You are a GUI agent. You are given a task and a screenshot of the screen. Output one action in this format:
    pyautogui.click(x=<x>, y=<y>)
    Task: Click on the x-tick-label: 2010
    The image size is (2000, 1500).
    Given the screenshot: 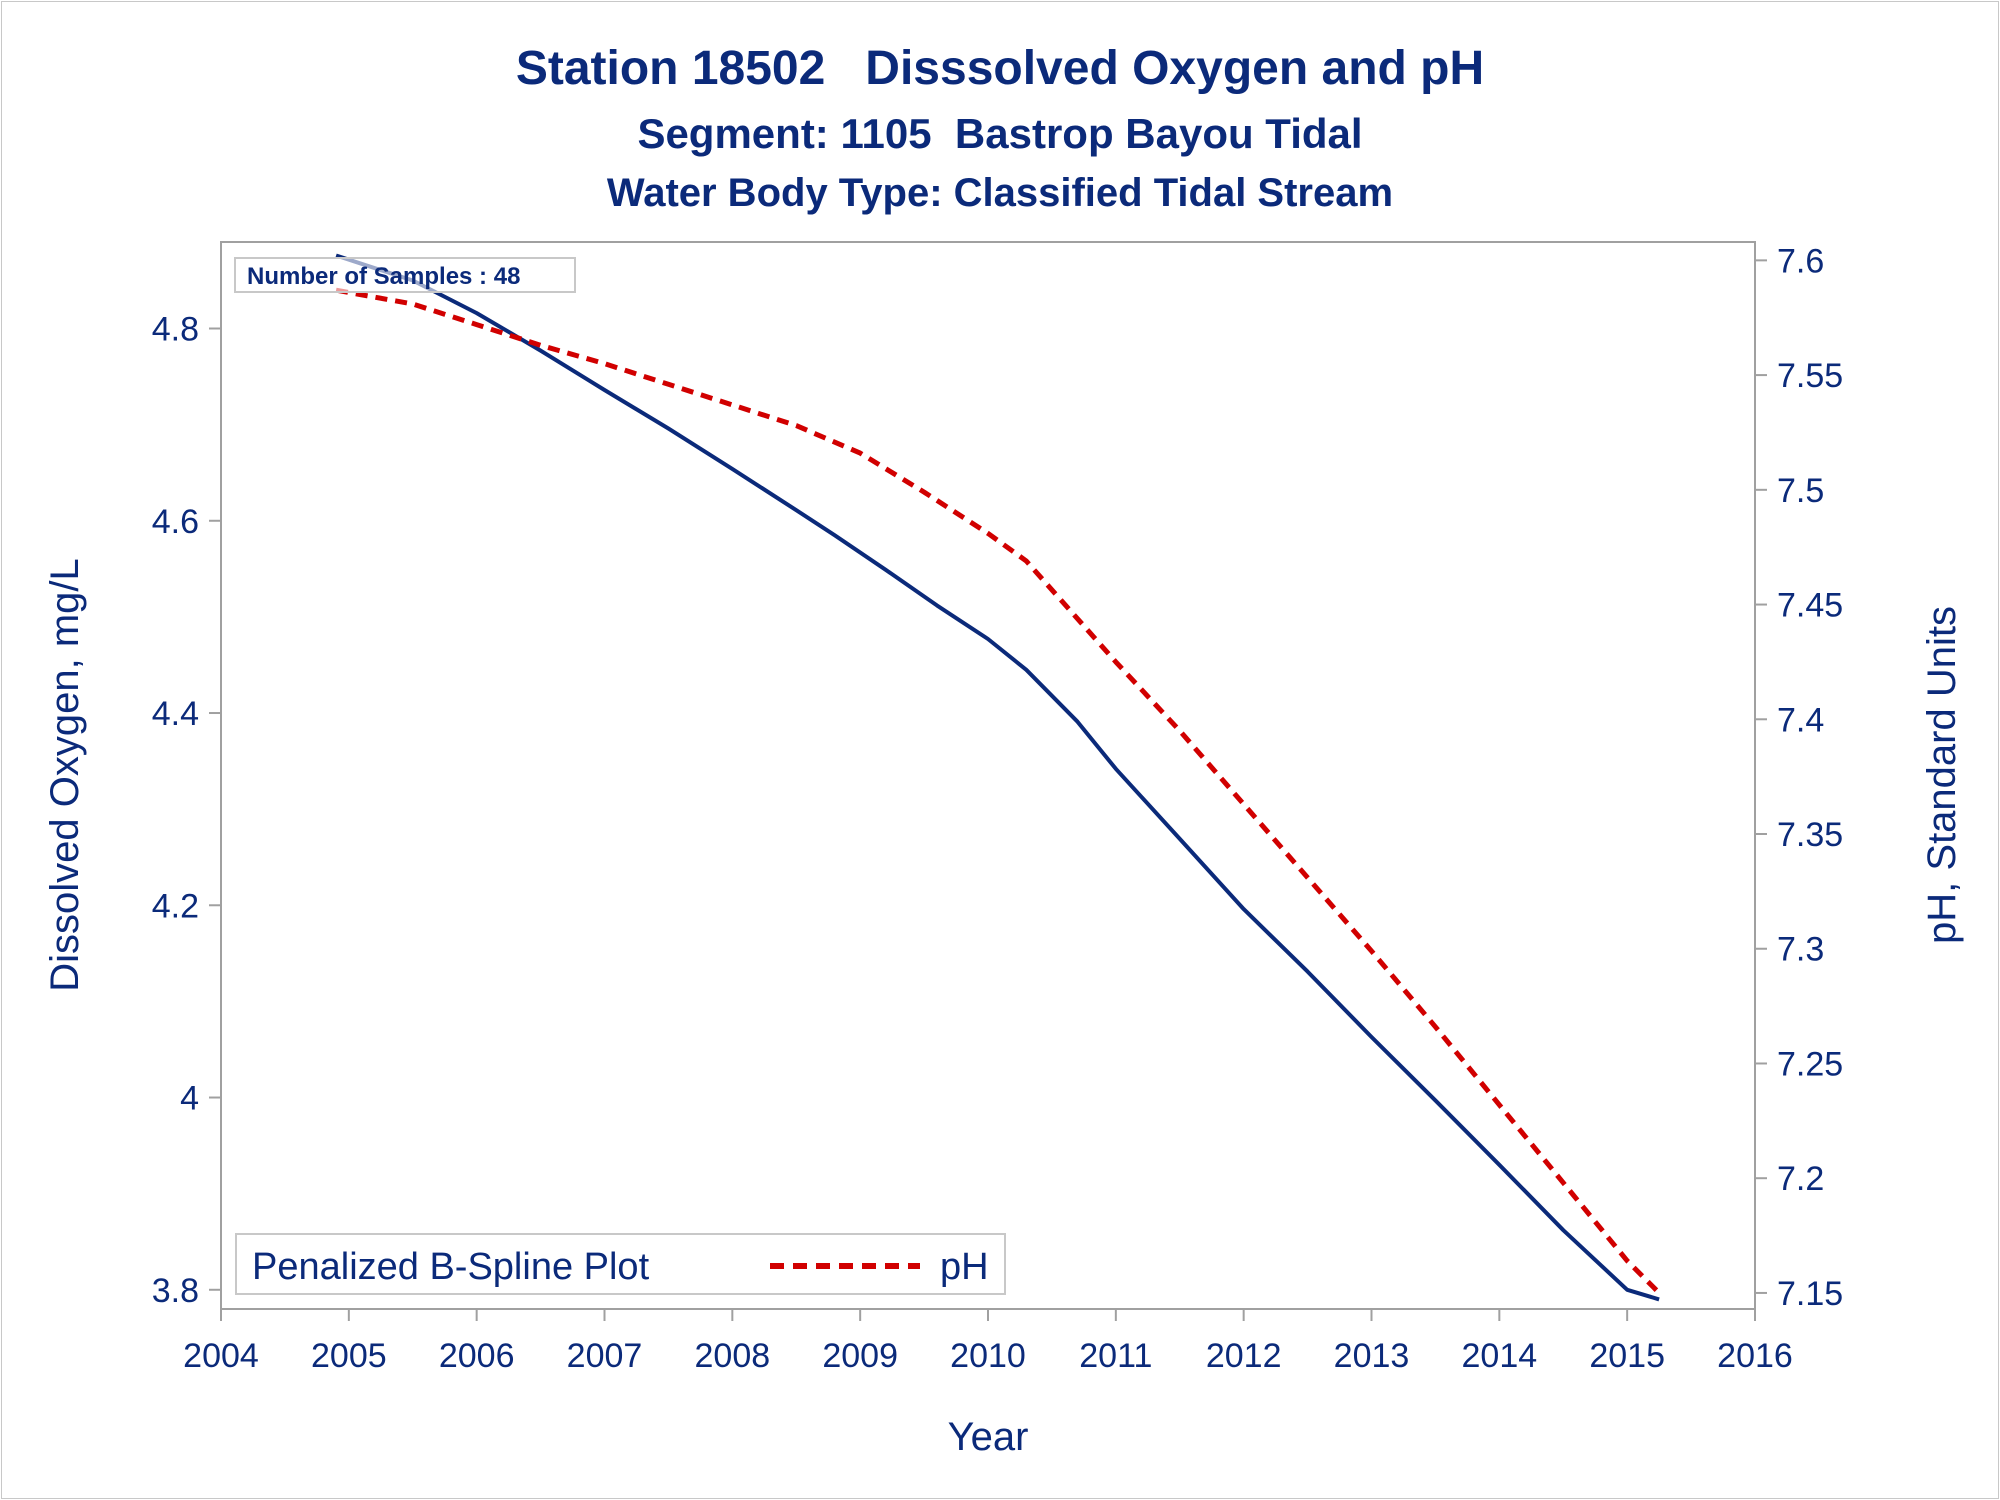 What is the action you would take?
    pyautogui.click(x=988, y=1356)
    